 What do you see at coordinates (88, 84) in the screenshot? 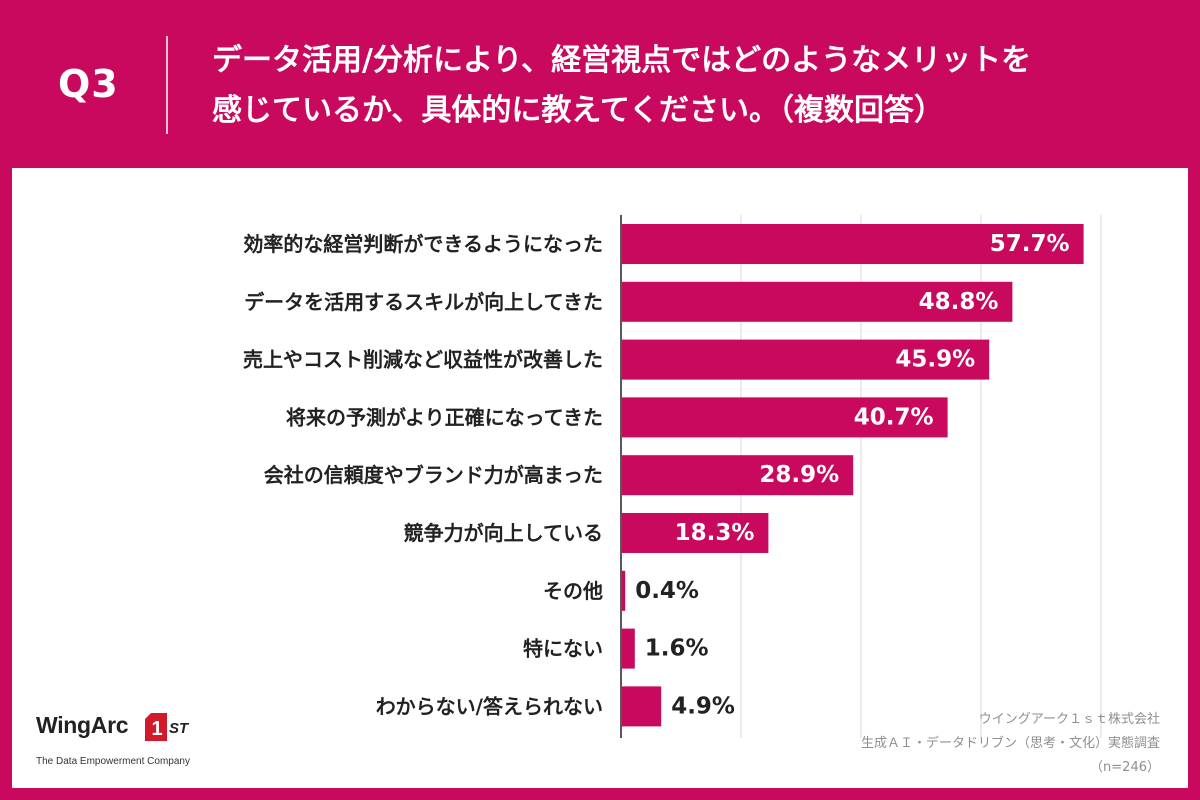
I see `question-number: Q3` at bounding box center [88, 84].